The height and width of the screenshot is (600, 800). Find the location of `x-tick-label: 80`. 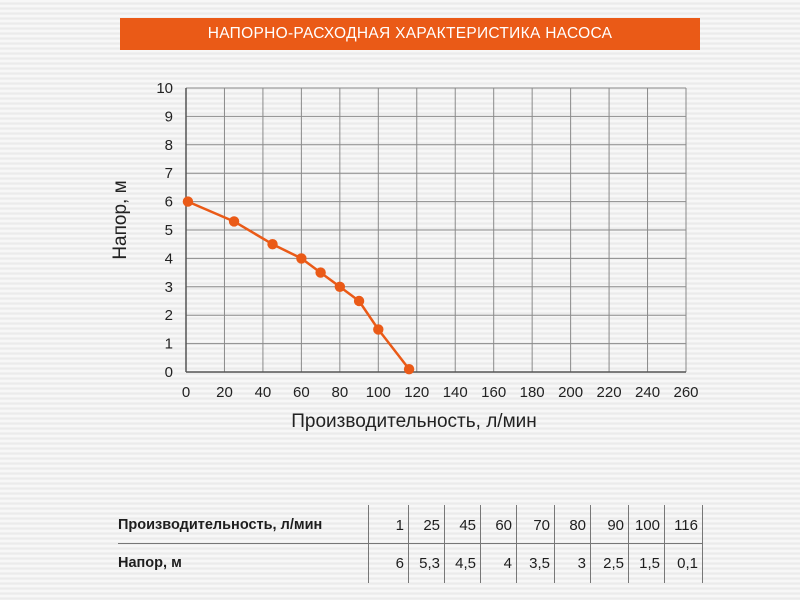

x-tick-label: 80 is located at coordinates (340, 392).